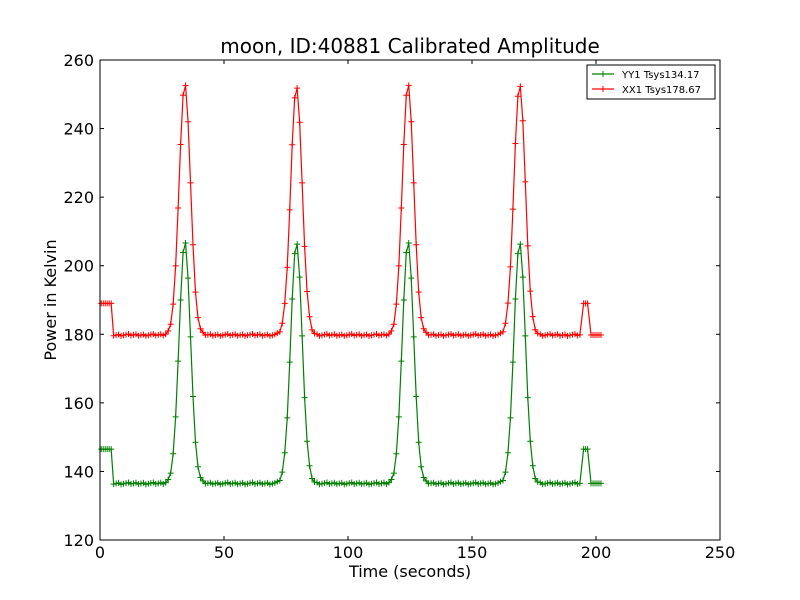 The image size is (800, 600). I want to click on x-tick-label: 0, so click(100, 552).